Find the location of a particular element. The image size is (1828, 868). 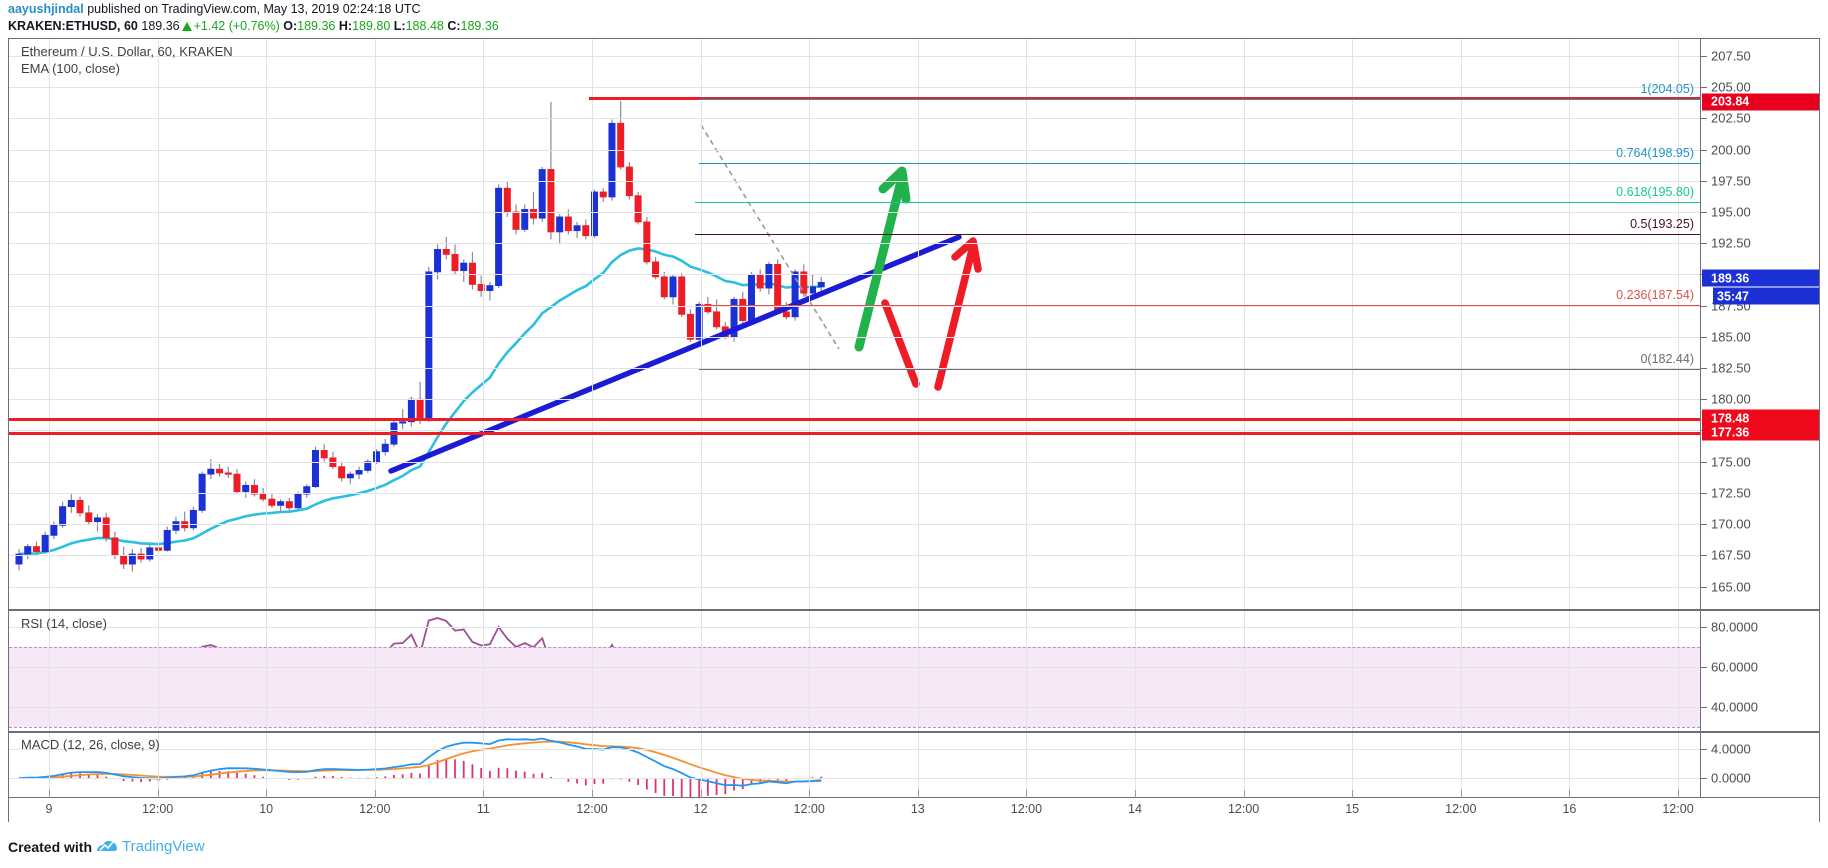

macd-tick-label: 4.0000 is located at coordinates (1731, 749).